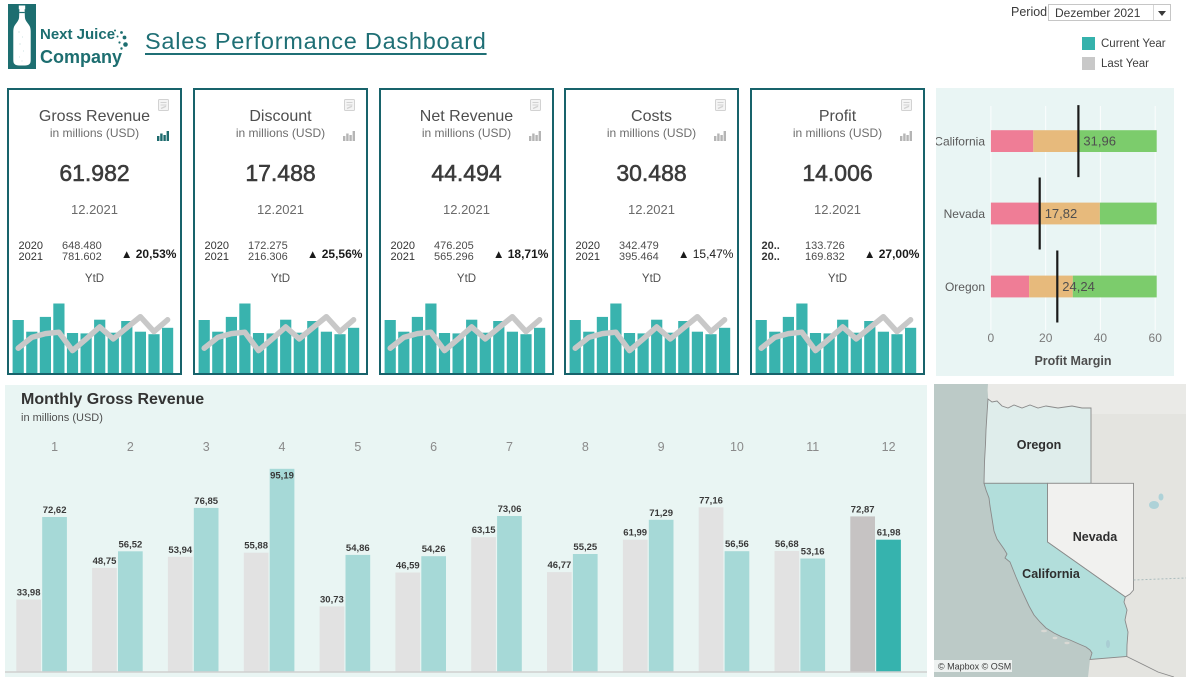 This screenshot has width=1186, height=677. What do you see at coordinates (358, 548) in the screenshot?
I see `svg-text: 54,86` at bounding box center [358, 548].